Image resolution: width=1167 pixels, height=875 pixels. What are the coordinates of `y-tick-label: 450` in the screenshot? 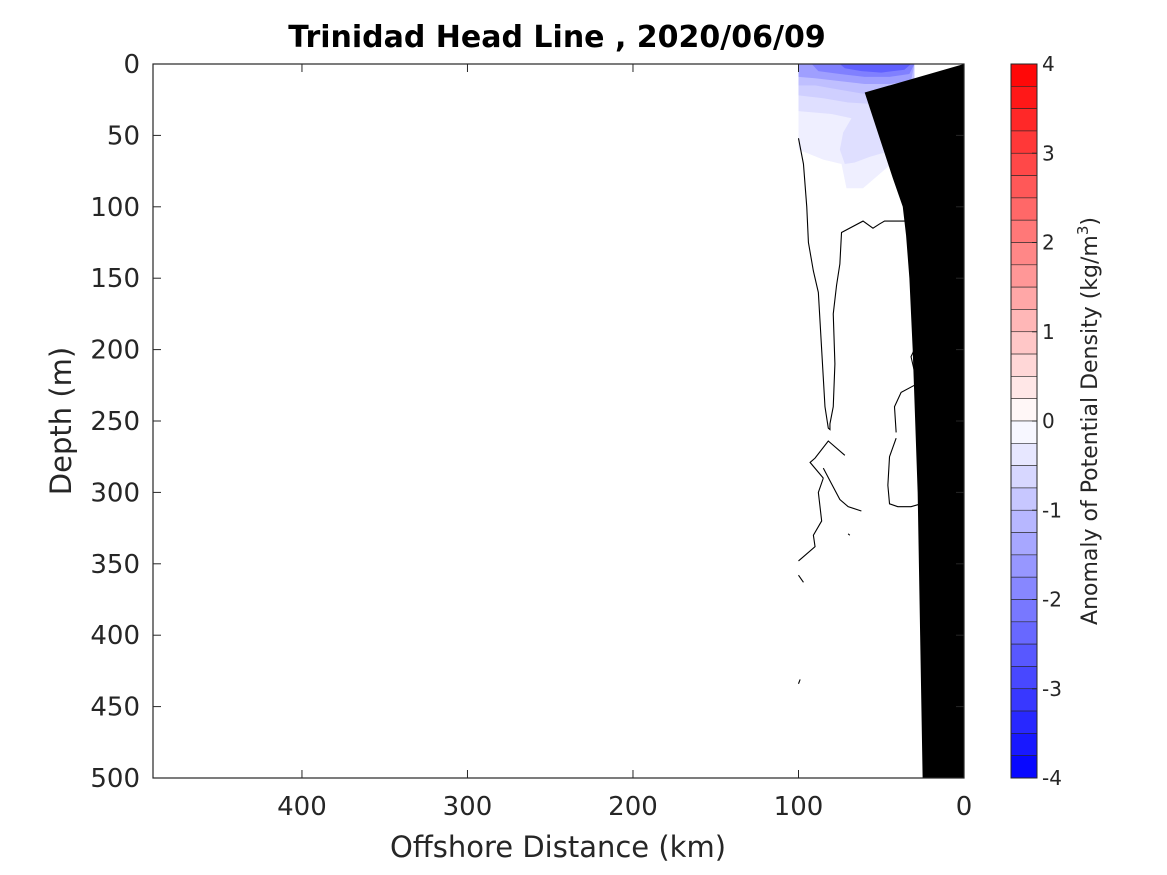 It's located at (115, 708).